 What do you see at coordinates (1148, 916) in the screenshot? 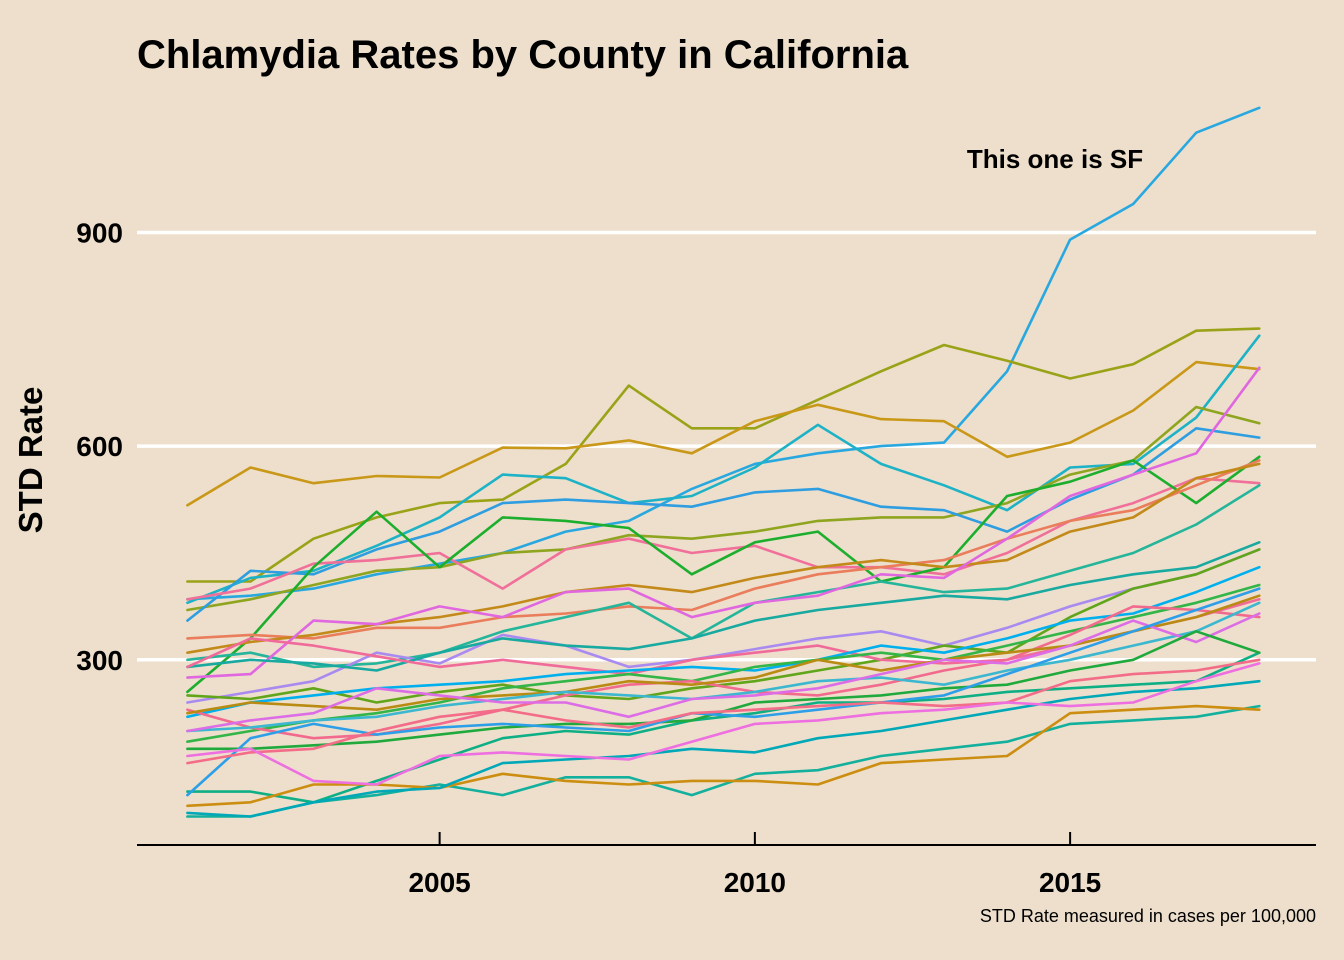
I see `chart-caption: STD Rate measured in cases per 100,000` at bounding box center [1148, 916].